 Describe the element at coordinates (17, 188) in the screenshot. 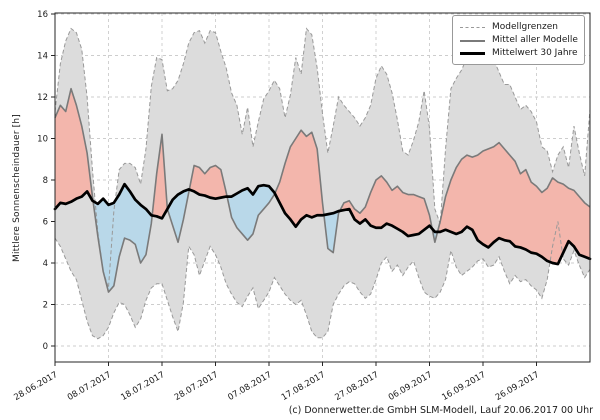

I see `y-axis-title: Mittlere Sonnenscheindauer [h]` at that location.